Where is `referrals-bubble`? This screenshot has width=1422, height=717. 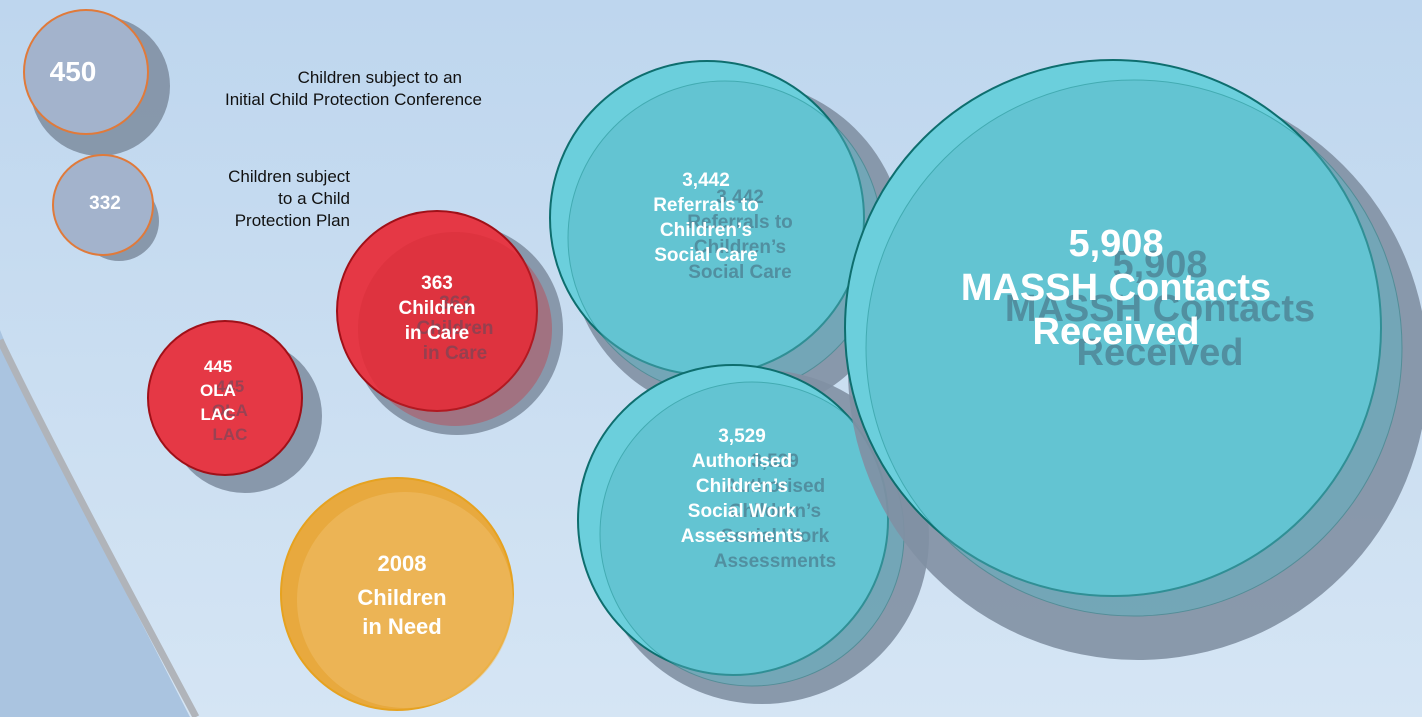 referrals-bubble is located at coordinates (727, 238).